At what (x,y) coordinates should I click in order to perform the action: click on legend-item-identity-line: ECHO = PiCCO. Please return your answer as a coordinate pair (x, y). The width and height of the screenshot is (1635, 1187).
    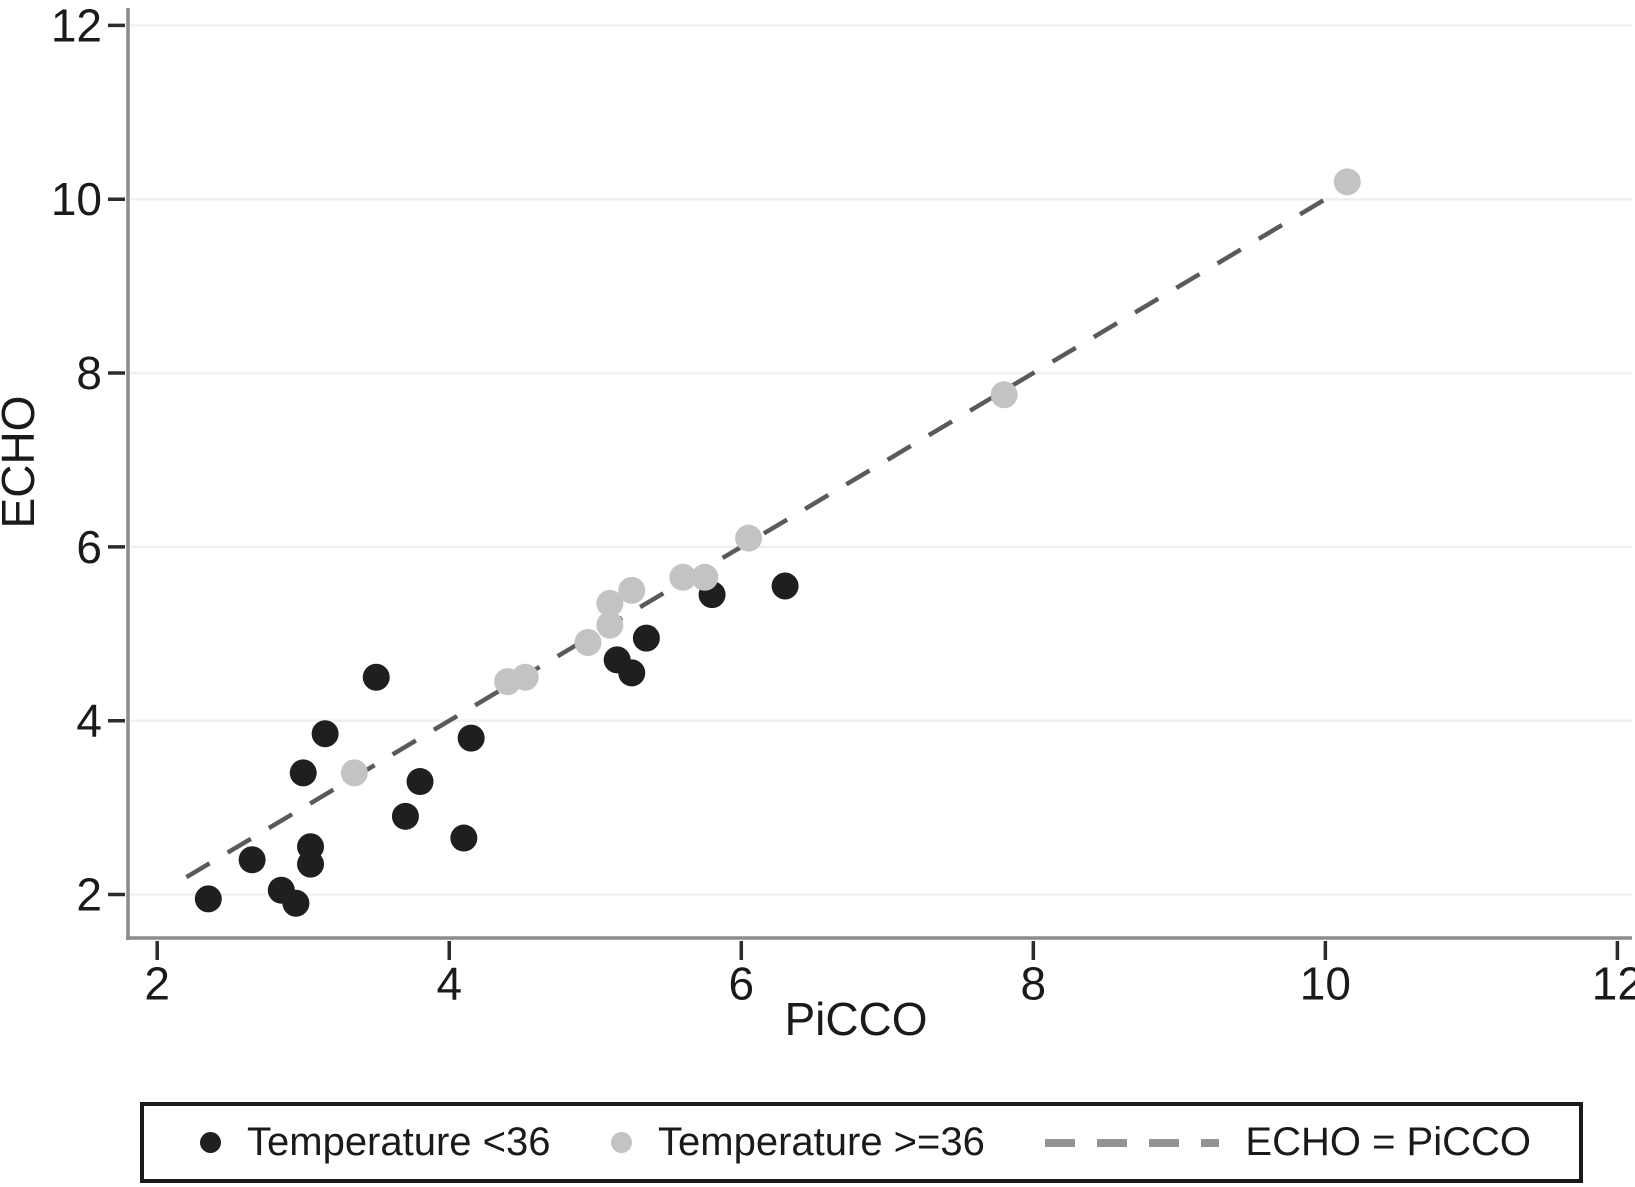
    Looking at the image, I should click on (1288, 1142).